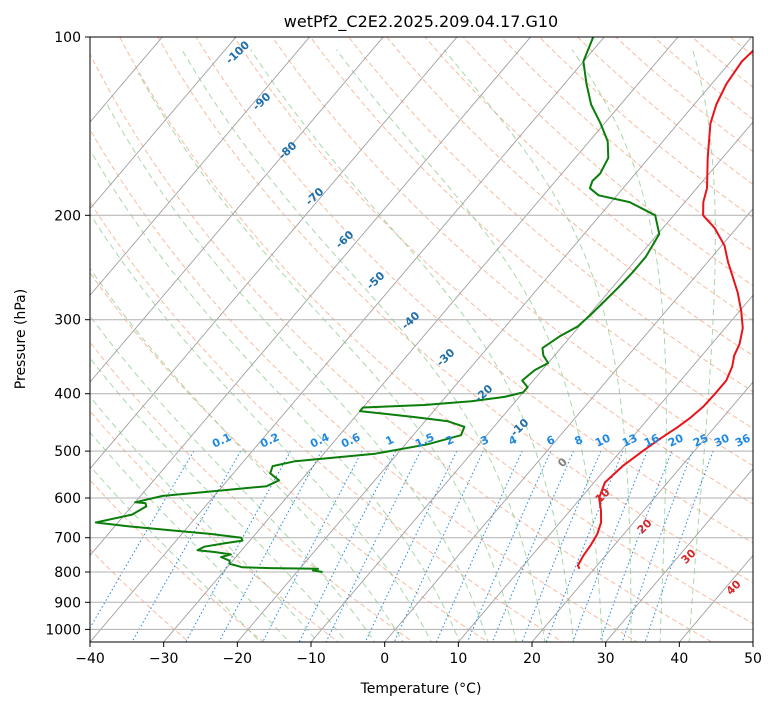 The width and height of the screenshot is (775, 708). I want to click on x-tick-label: −10, so click(311, 659).